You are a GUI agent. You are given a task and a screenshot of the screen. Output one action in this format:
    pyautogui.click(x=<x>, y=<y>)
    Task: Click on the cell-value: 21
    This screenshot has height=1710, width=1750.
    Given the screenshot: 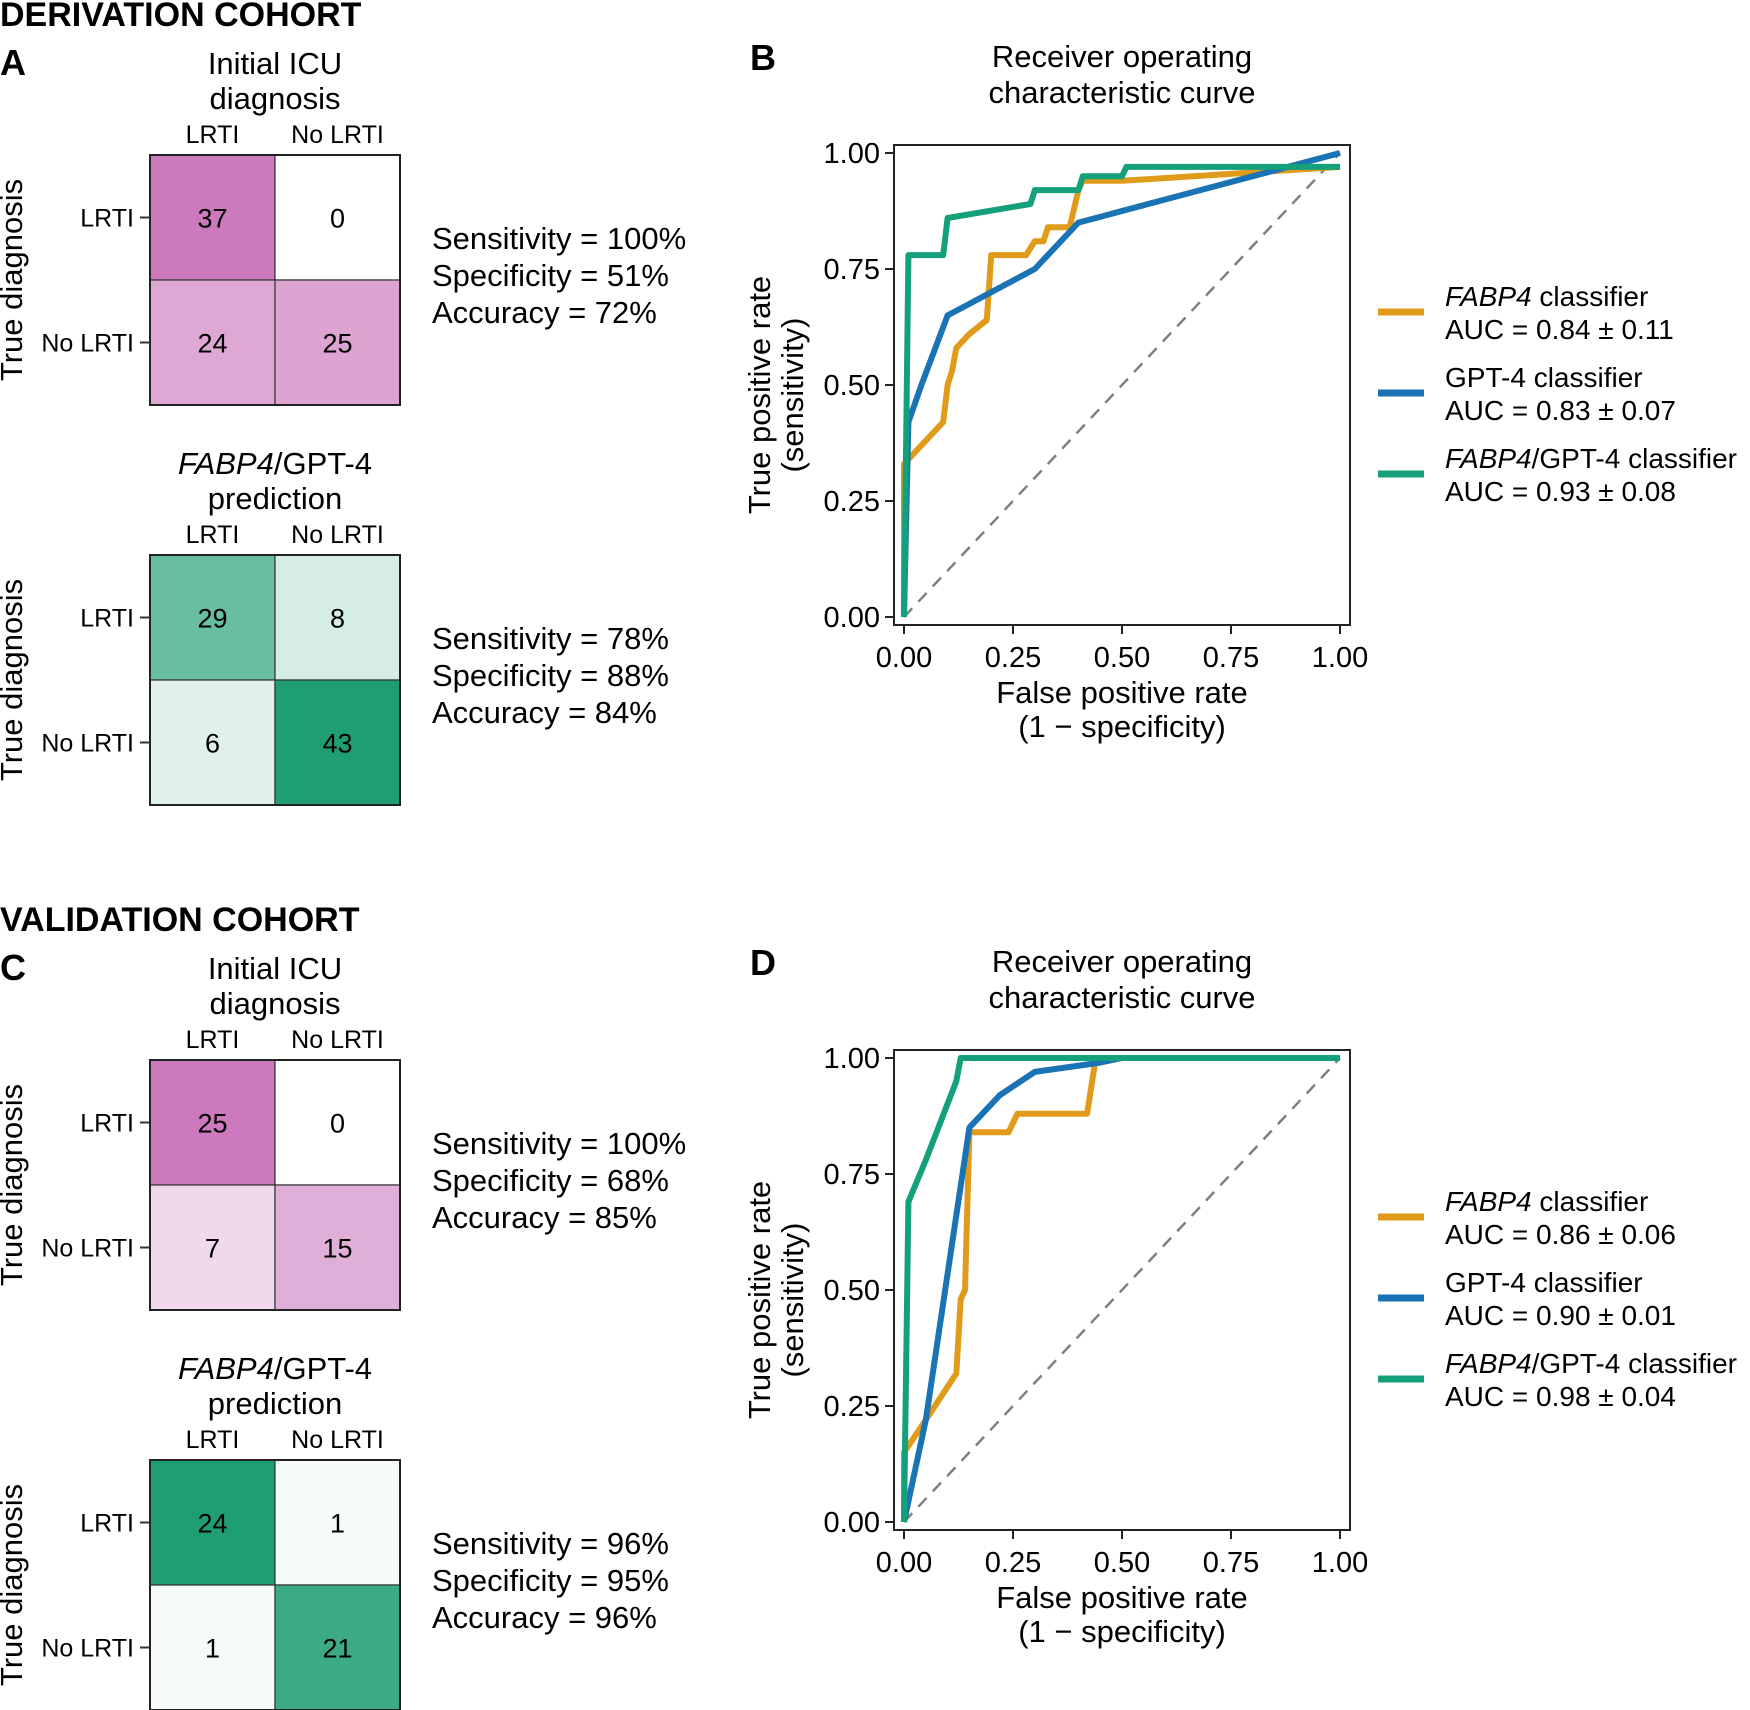 What is the action you would take?
    pyautogui.click(x=337, y=1649)
    